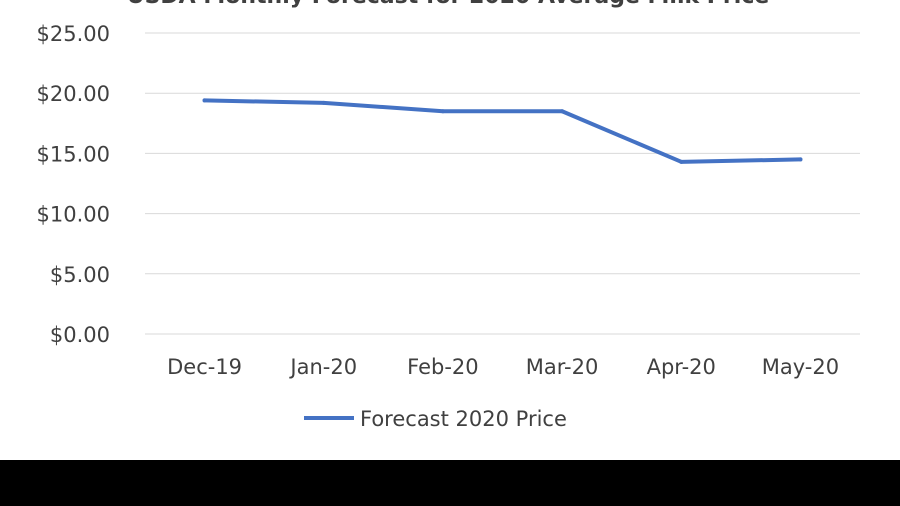 This screenshot has width=900, height=506. Describe the element at coordinates (503, 367) in the screenshot. I see `x-axis-ticks: Dec-19 Jan-20 Feb-20 Mar-20 Apr-20 May-20` at that location.